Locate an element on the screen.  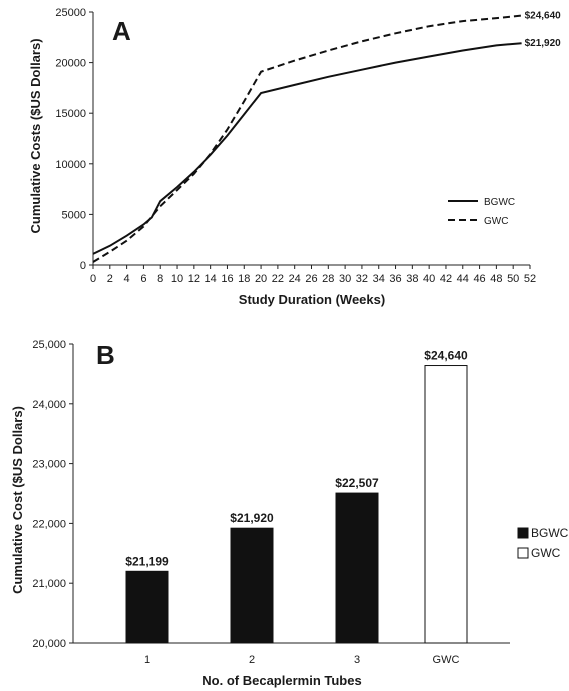
panel-a-x-axis-title: Study Duration (Weeks) is located at coordinates (312, 299).